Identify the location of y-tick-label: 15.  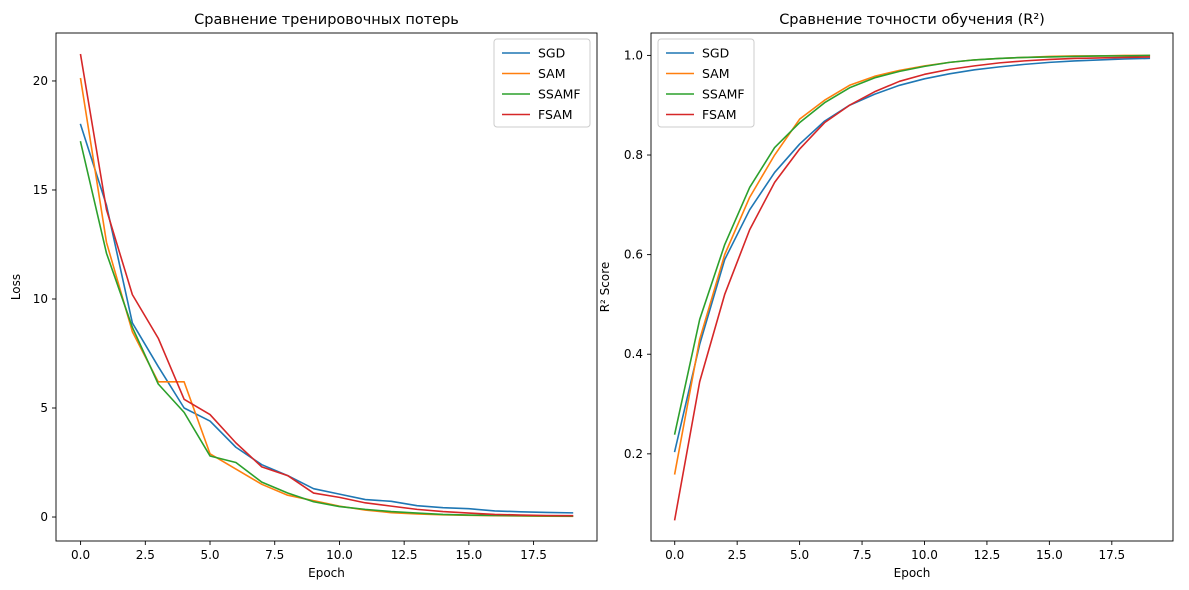
(40, 190).